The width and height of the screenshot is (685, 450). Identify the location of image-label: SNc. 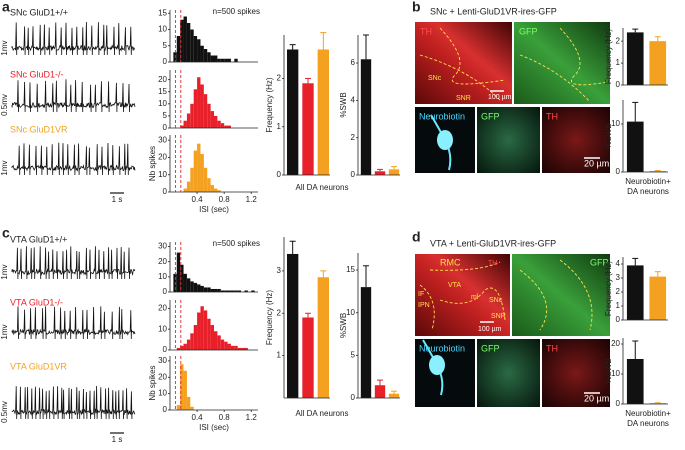
(435, 78).